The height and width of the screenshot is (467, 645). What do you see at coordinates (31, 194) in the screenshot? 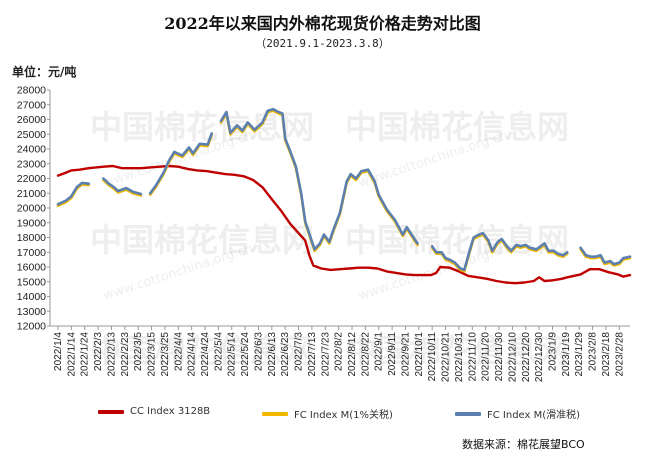
I see `y-tick-label: 21000` at bounding box center [31, 194].